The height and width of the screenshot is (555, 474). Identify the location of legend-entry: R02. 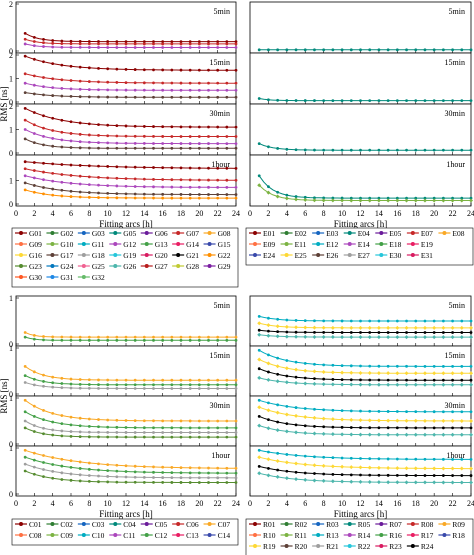
(301, 524).